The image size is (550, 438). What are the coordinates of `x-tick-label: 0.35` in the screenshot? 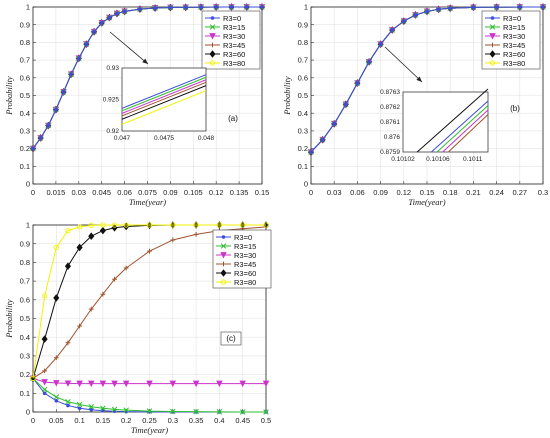 It's located at (196, 420).